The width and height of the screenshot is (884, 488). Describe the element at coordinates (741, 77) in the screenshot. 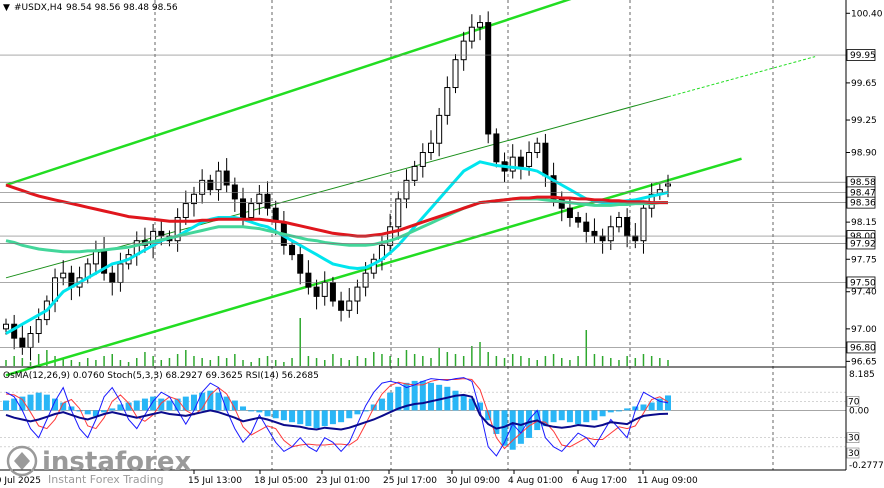

I see `channel-mid-extension` at that location.